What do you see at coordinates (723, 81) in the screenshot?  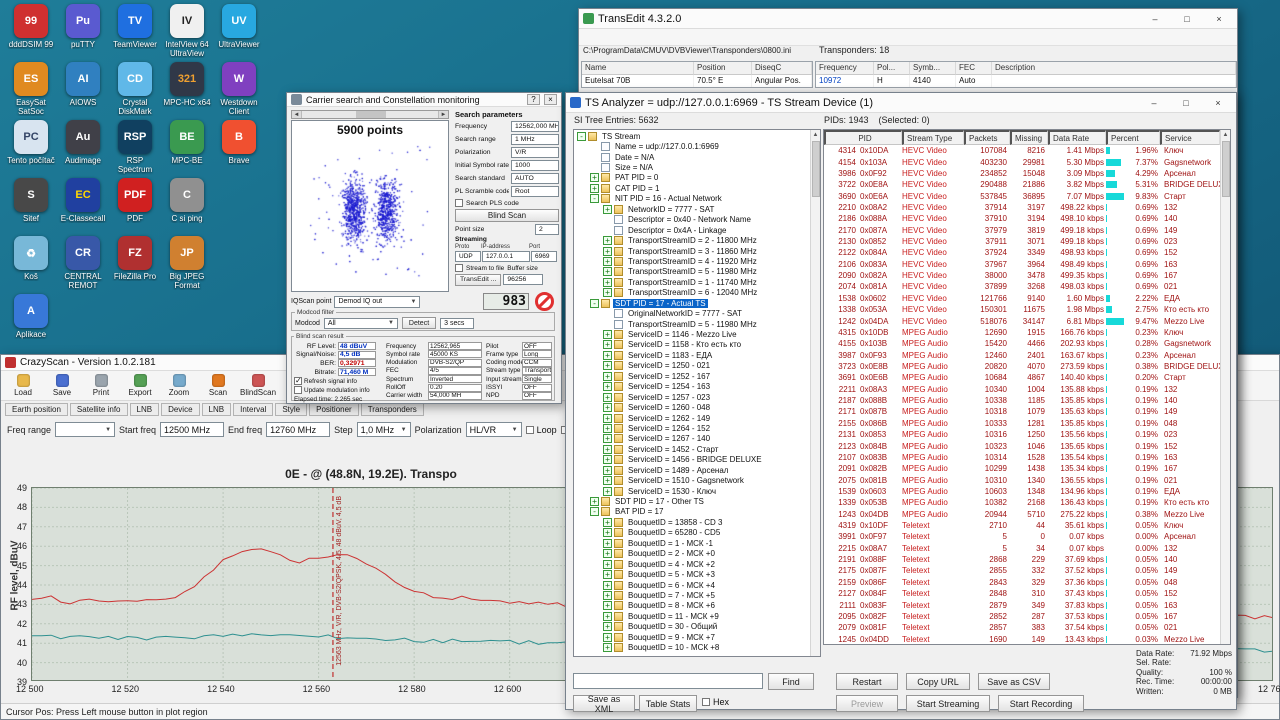 I see `satellite-row-cell: 70.5° E` at bounding box center [723, 81].